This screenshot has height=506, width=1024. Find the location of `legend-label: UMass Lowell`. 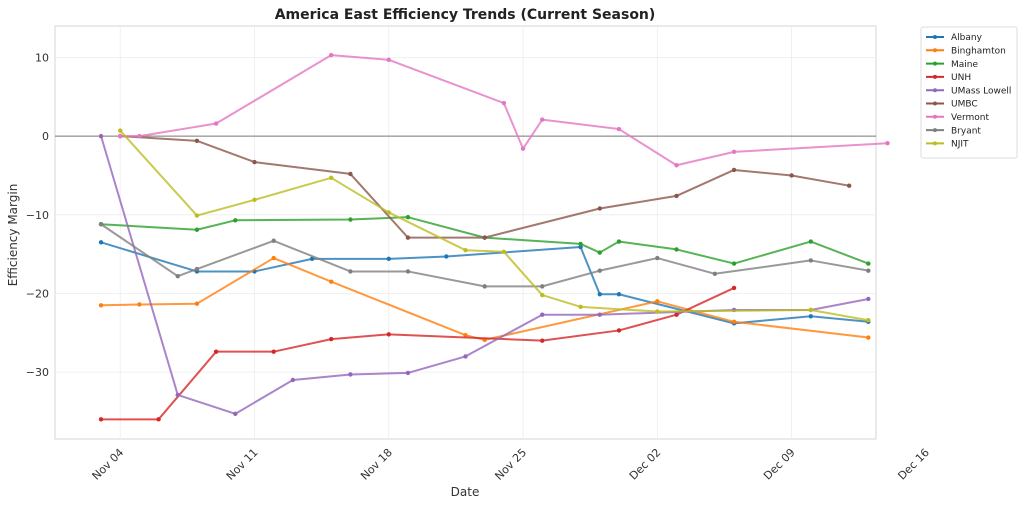

legend-label: UMass Lowell is located at coordinates (981, 91).